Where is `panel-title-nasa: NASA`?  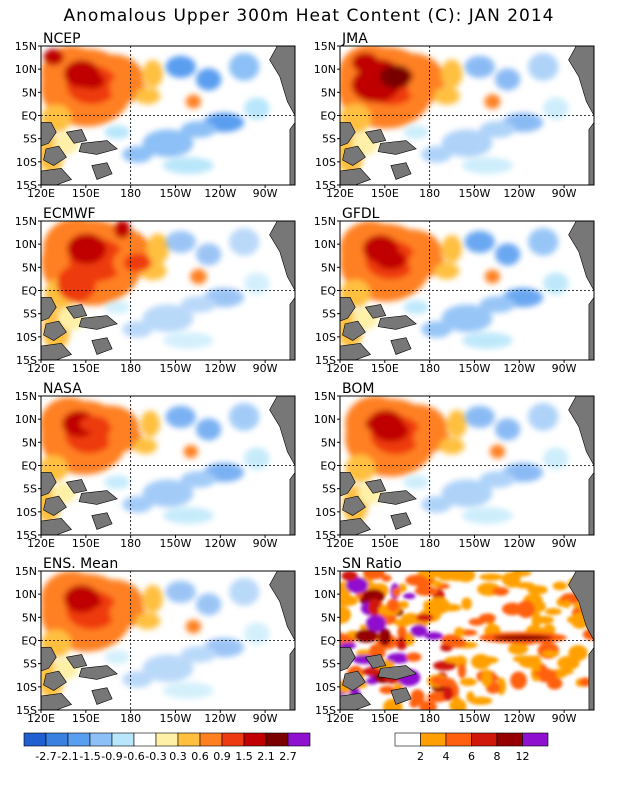
panel-title-nasa: NASA is located at coordinates (62, 389).